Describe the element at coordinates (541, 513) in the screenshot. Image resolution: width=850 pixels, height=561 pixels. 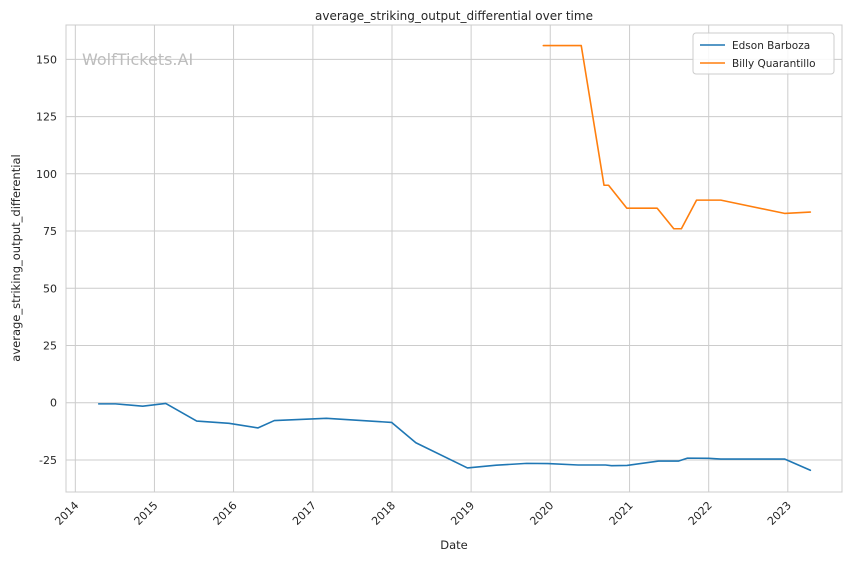
I see `x-tick-label-2020: 2020` at that location.